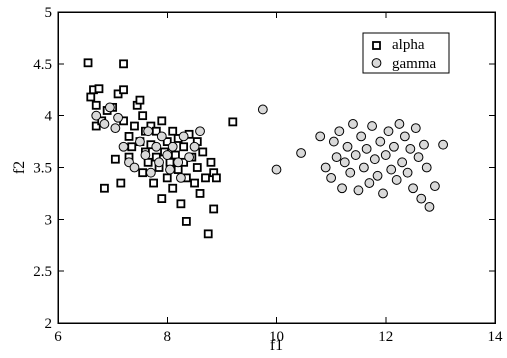 Image resolution: width=507 pixels, height=358 pixels. Describe the element at coordinates (42, 65) in the screenshot. I see `y-tick-label: 4.5` at that location.